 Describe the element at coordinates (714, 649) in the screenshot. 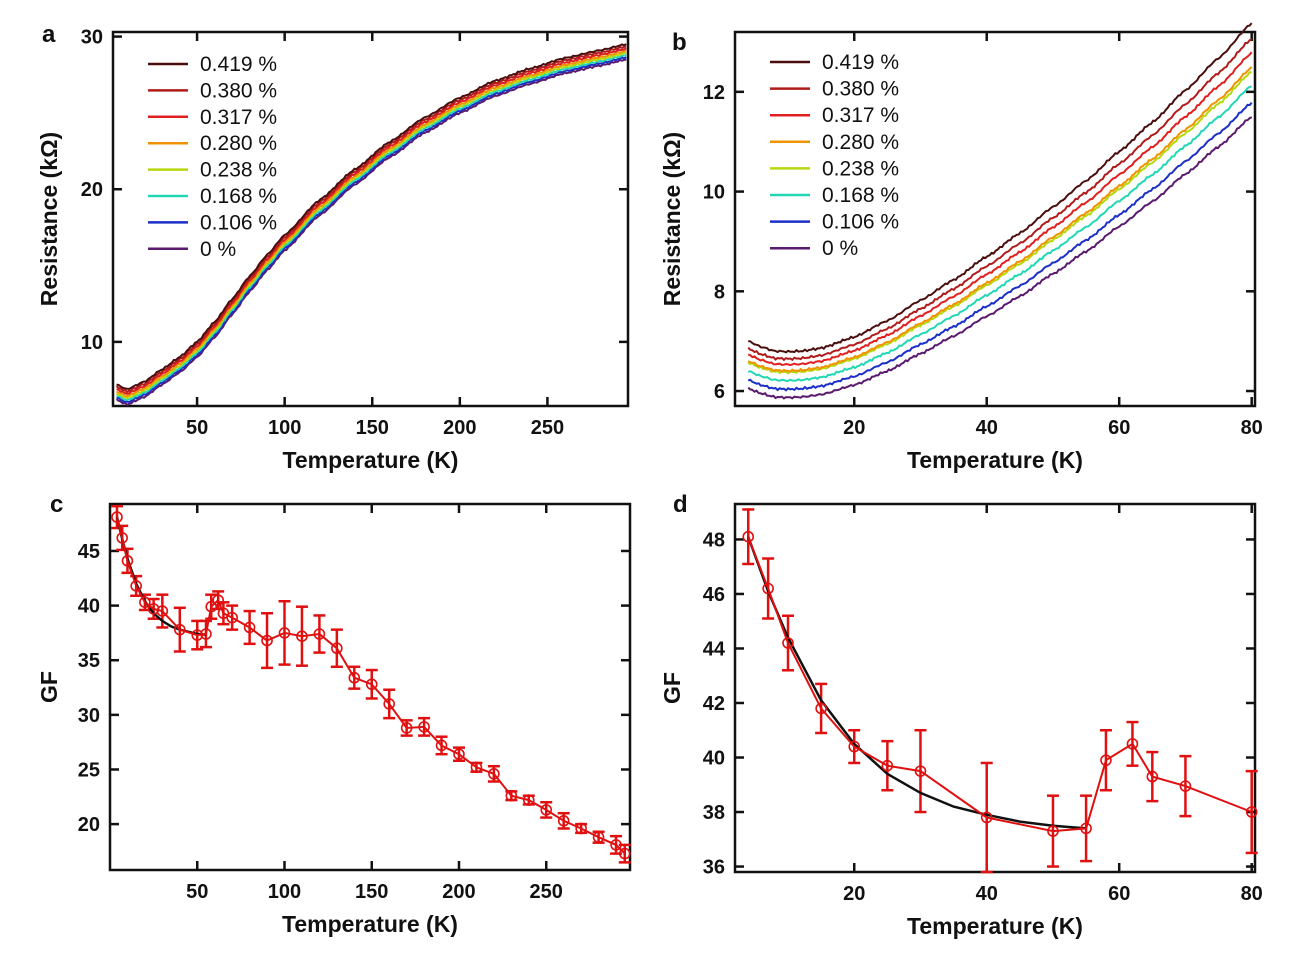

I see `panel-d-ytick-label: 44` at that location.